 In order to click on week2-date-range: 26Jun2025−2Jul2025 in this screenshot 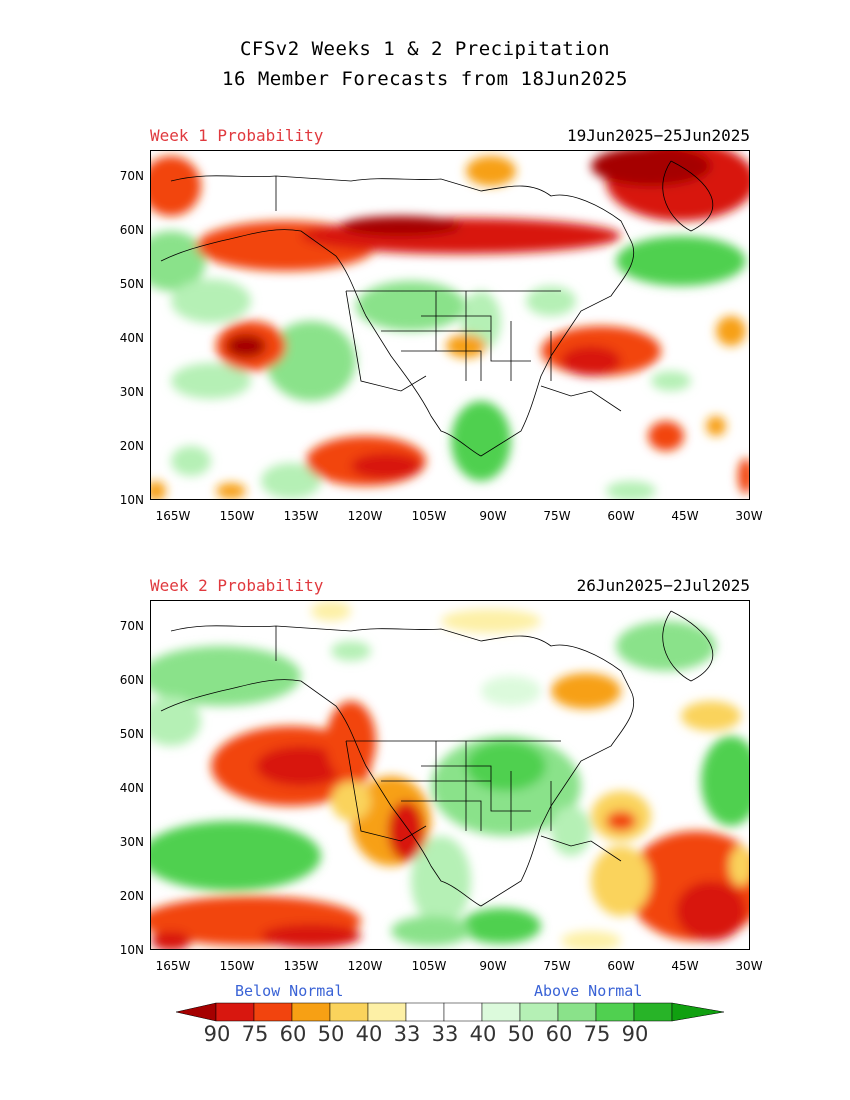, I will do `click(663, 585)`.